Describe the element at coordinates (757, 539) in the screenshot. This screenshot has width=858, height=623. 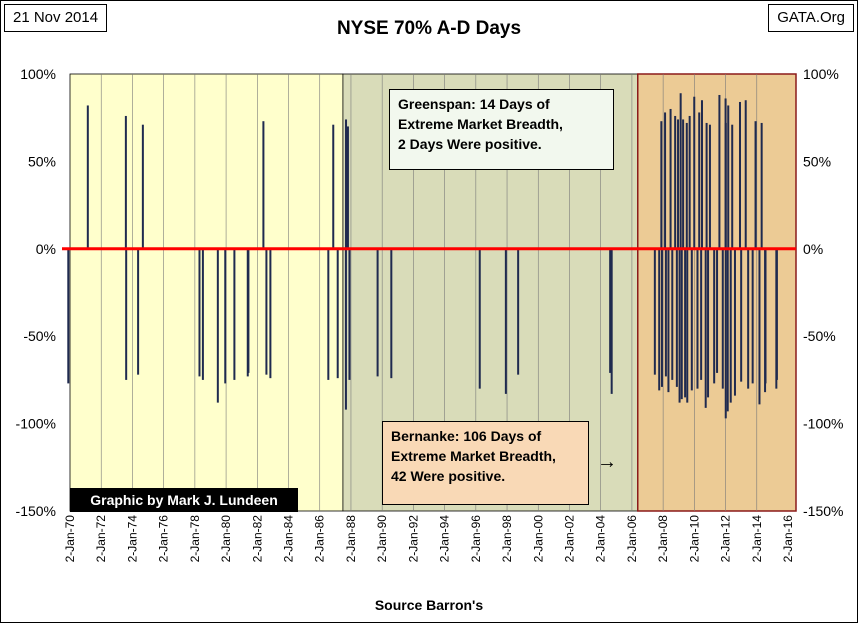
I see `x-tick-label: 2-Jan-14` at that location.